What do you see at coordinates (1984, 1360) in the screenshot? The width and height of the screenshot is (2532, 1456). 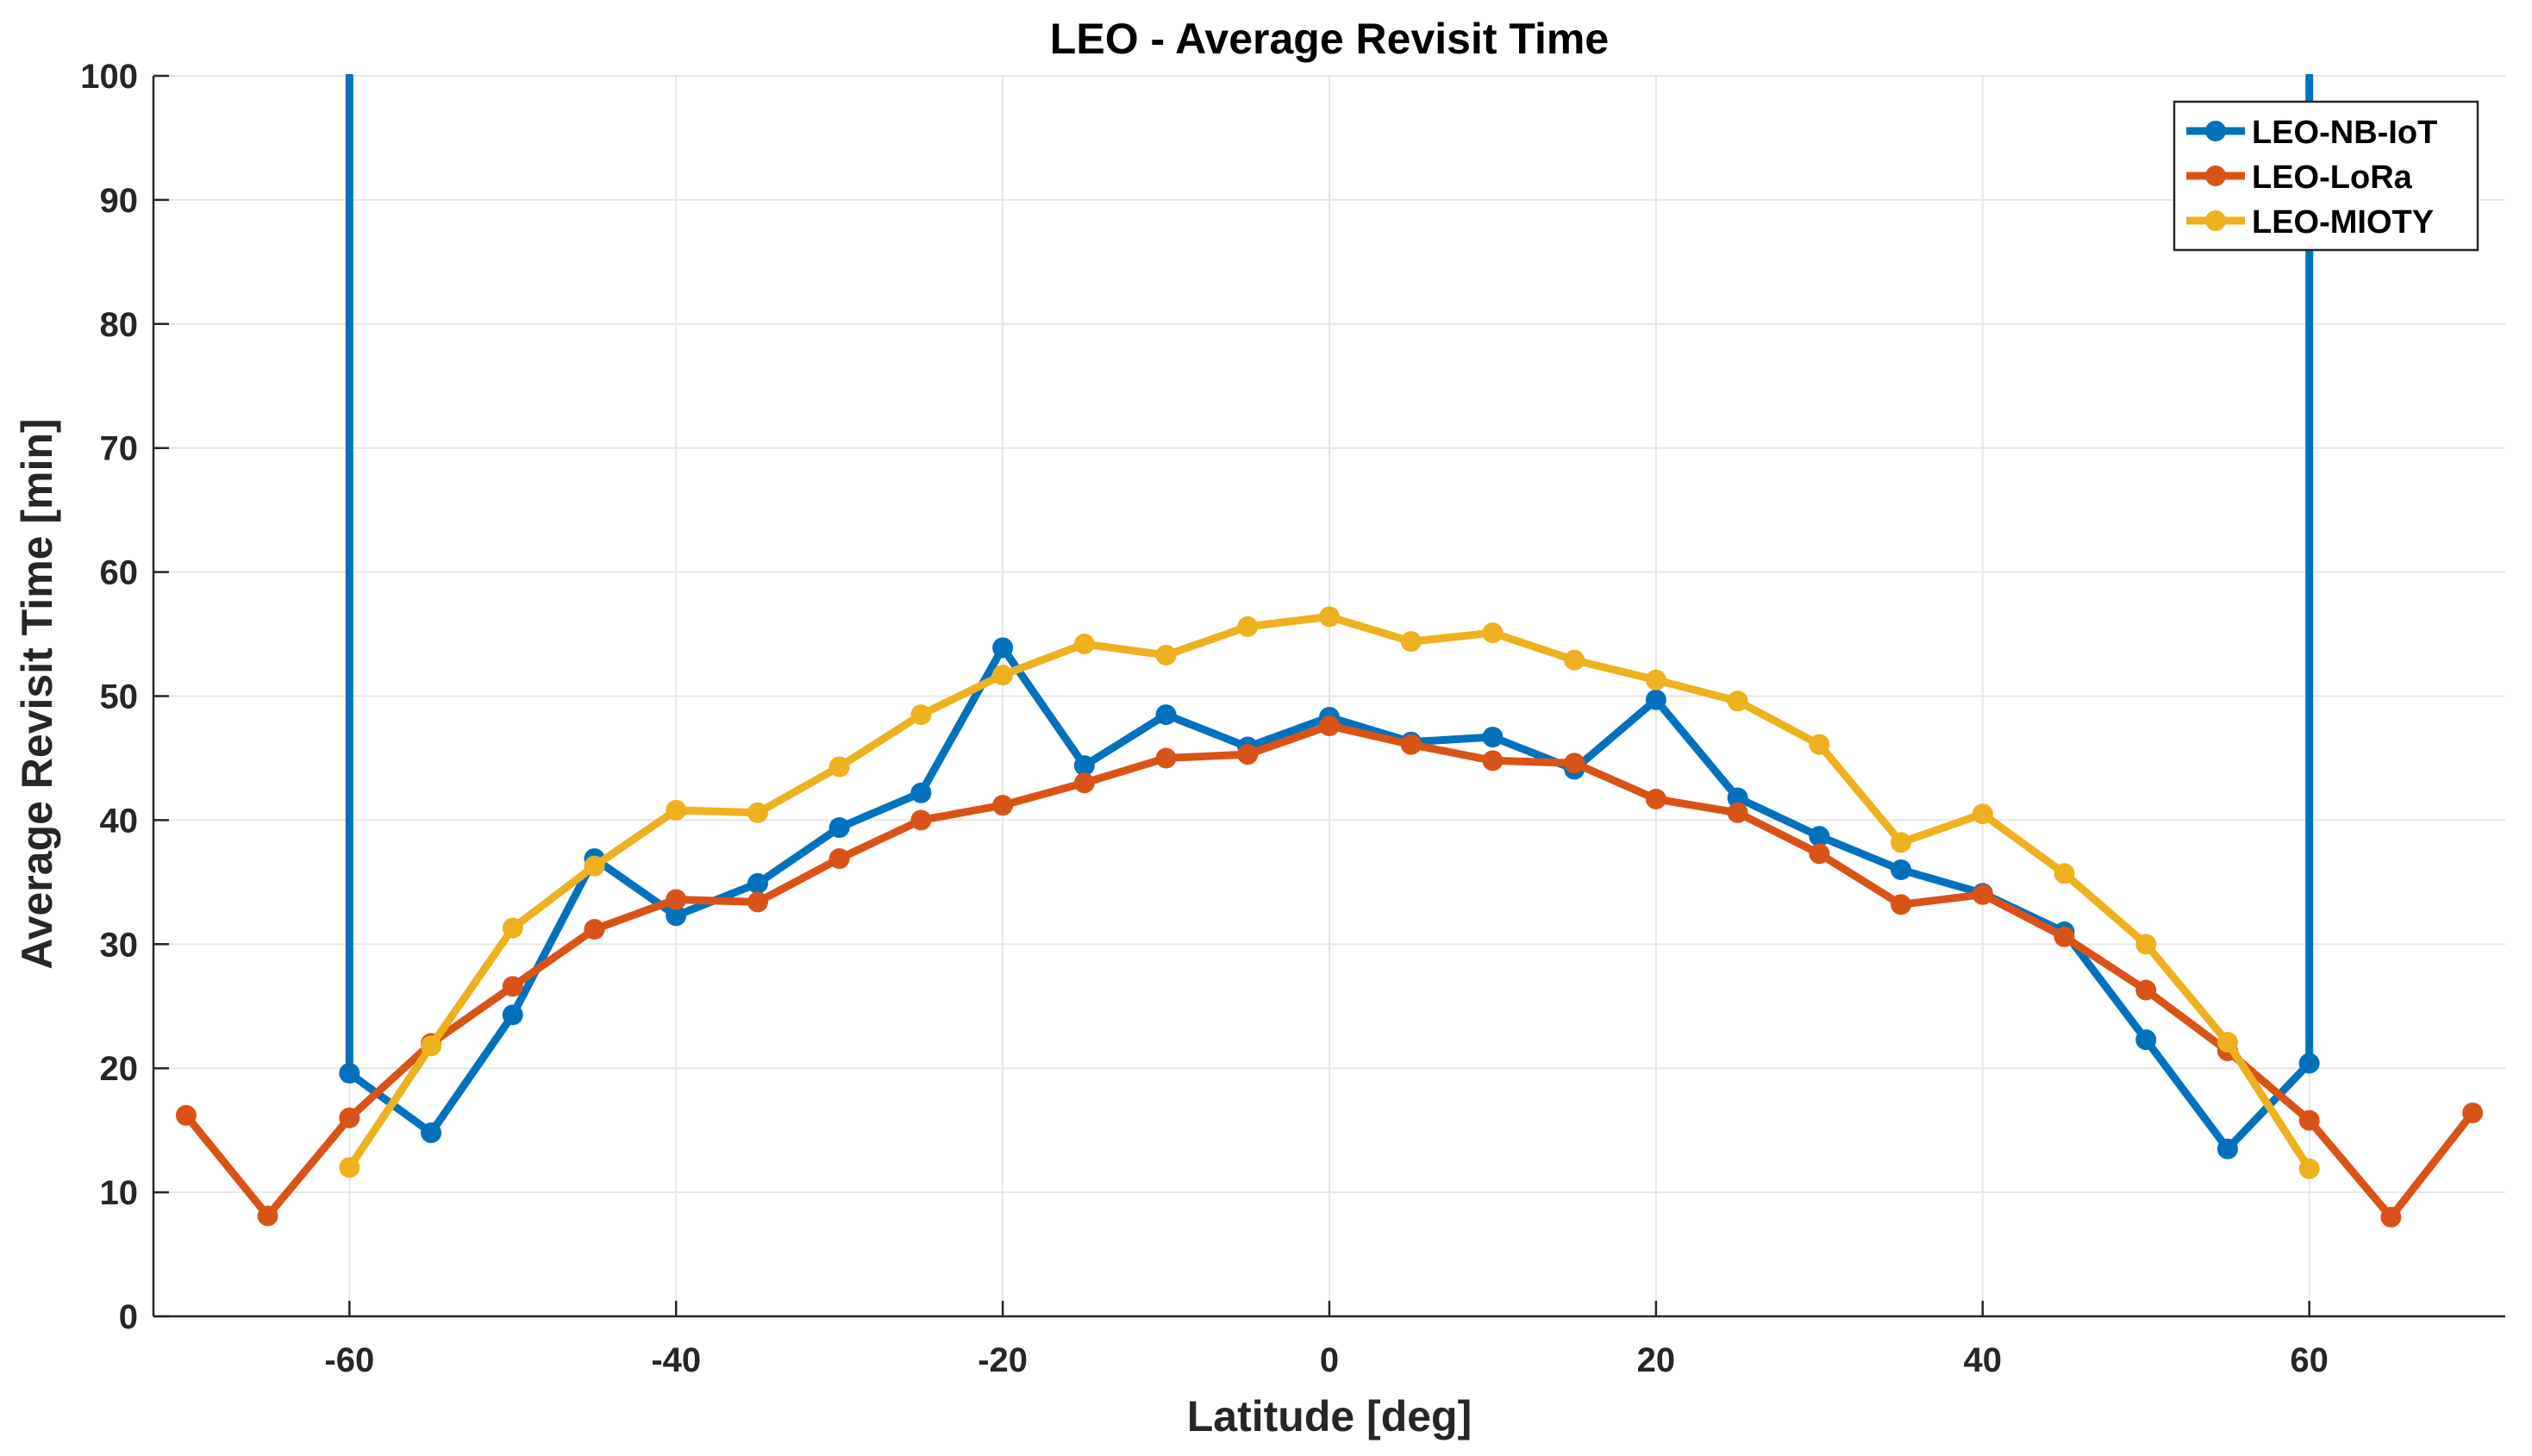 I see `x-tick-label: 40` at bounding box center [1984, 1360].